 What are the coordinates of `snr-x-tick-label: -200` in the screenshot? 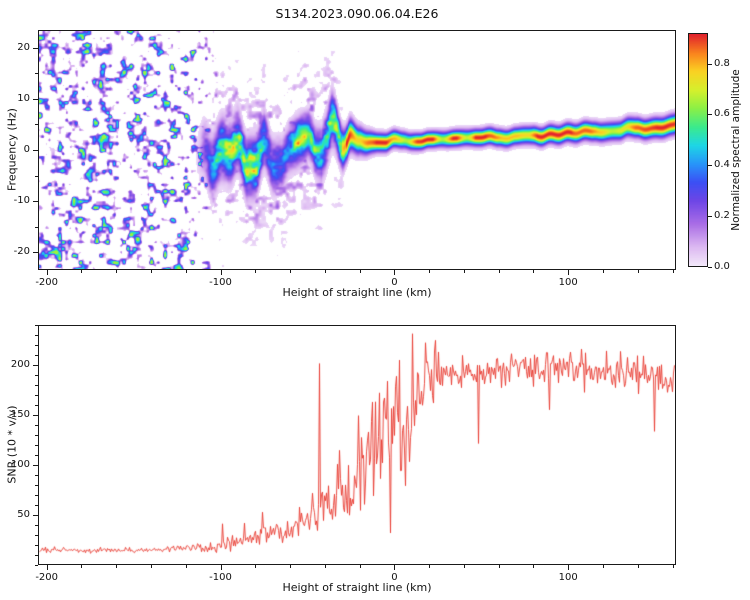 It's located at (47, 577).